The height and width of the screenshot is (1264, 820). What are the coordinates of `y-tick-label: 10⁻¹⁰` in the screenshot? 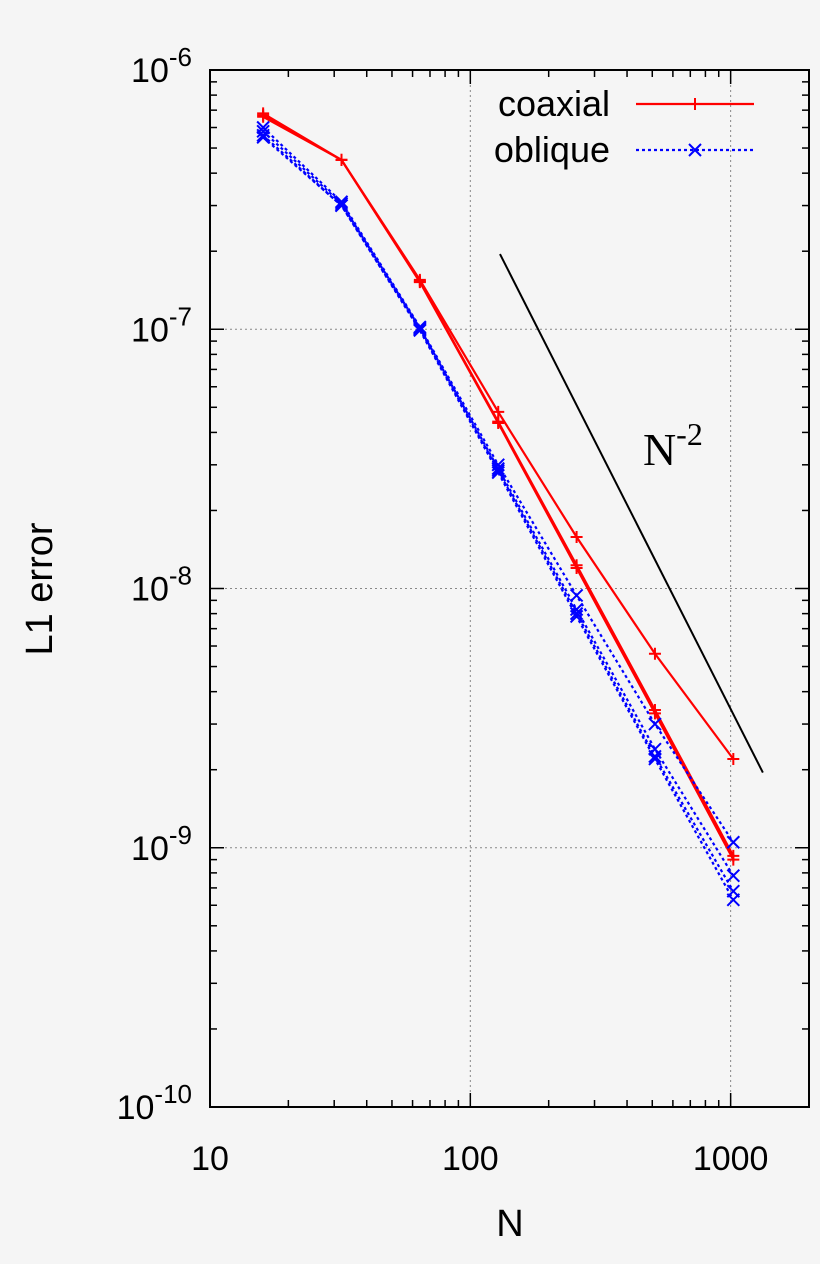 It's located at (154, 1103).